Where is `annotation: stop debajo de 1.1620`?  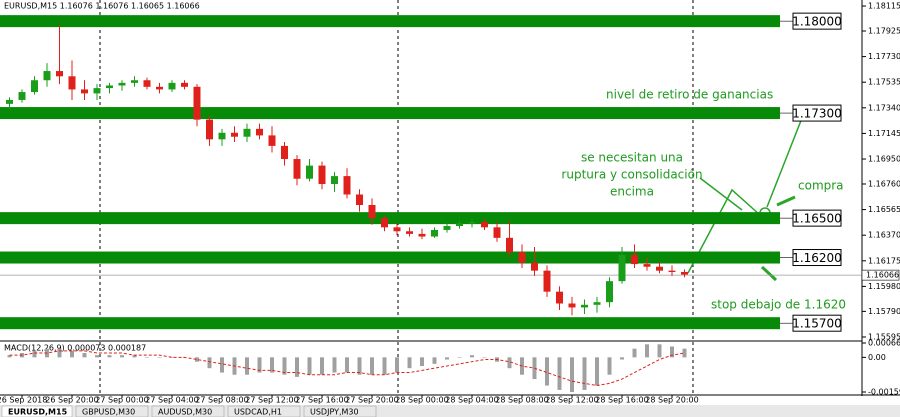 annotation: stop debajo de 1.1620 is located at coordinates (778, 305).